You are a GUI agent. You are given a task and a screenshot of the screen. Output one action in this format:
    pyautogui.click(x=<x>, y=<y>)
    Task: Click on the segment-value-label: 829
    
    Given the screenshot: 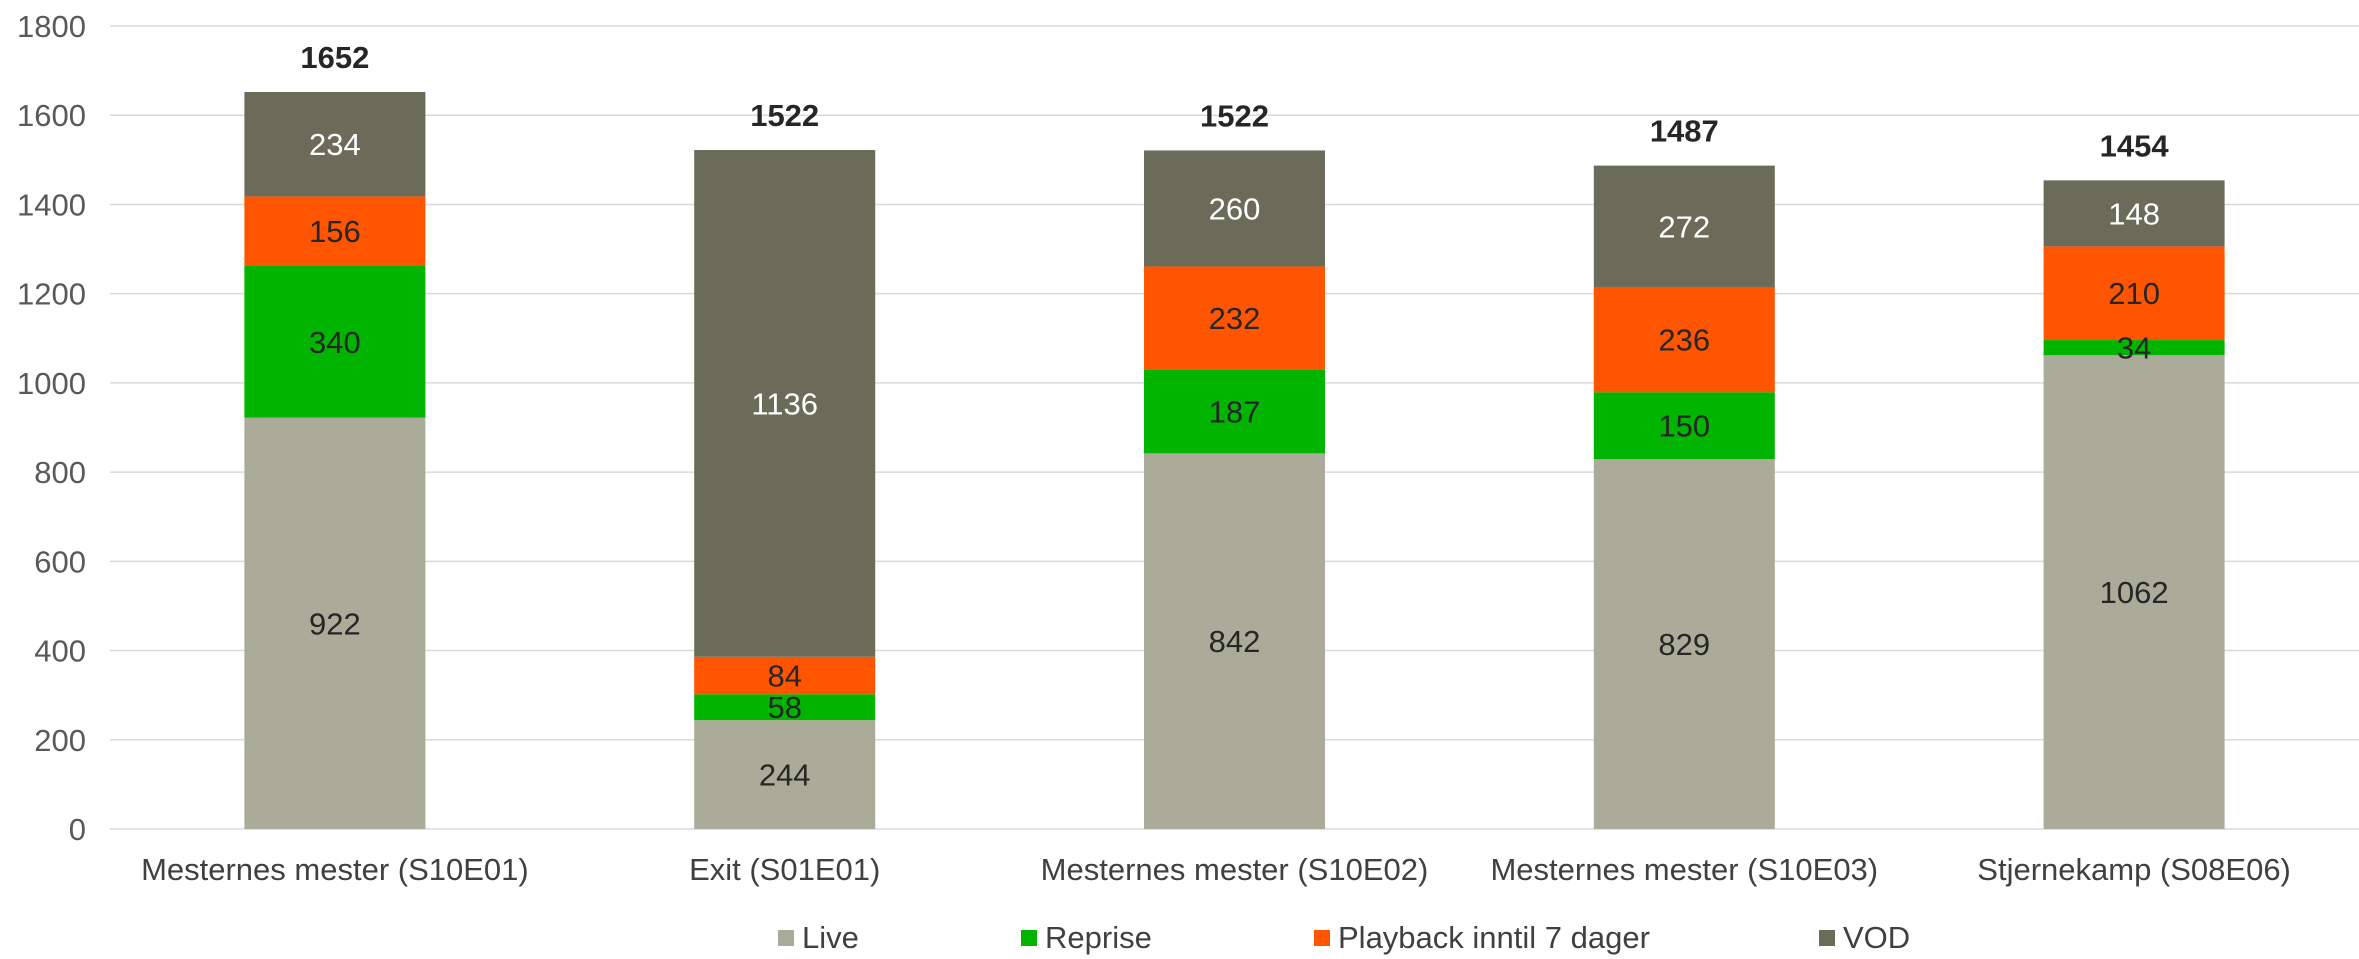 What is the action you would take?
    pyautogui.click(x=1684, y=644)
    